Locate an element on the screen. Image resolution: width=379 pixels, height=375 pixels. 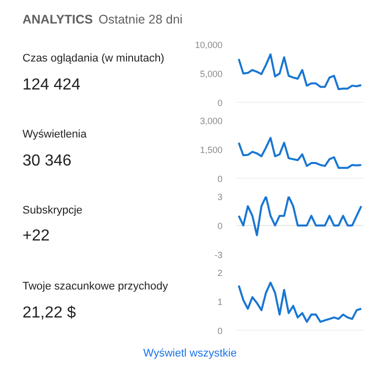
text: Czas oglądania (w minutach) is located at coordinates (93, 58).